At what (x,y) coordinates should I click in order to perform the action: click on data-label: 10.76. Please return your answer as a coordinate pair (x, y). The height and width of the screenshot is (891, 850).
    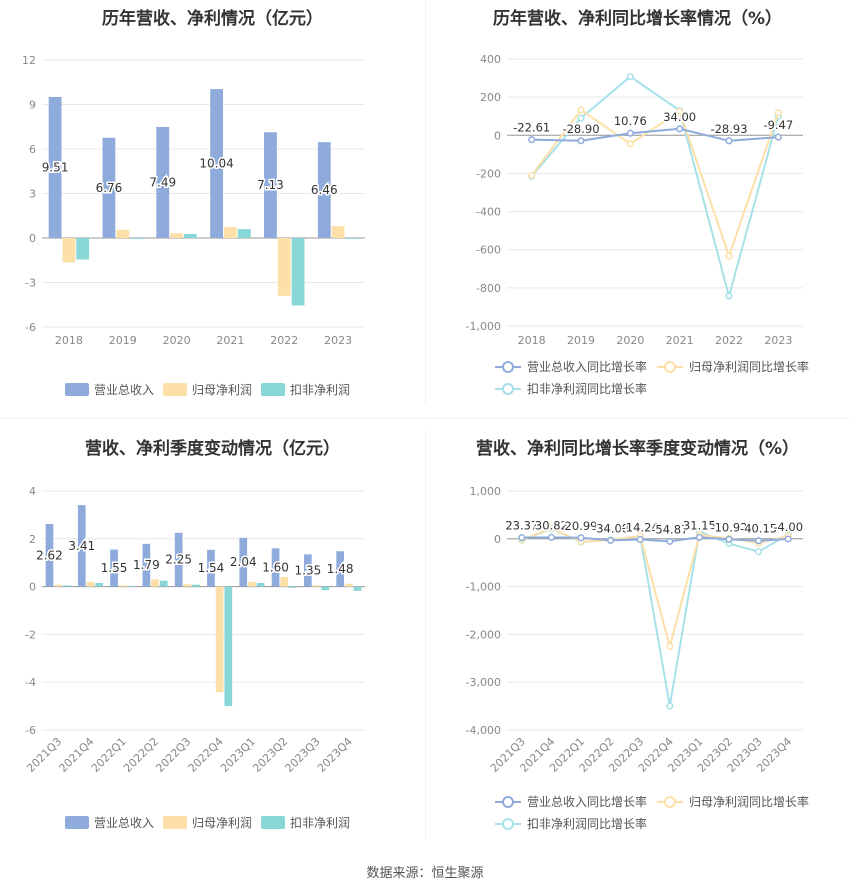
    Looking at the image, I should click on (630, 121).